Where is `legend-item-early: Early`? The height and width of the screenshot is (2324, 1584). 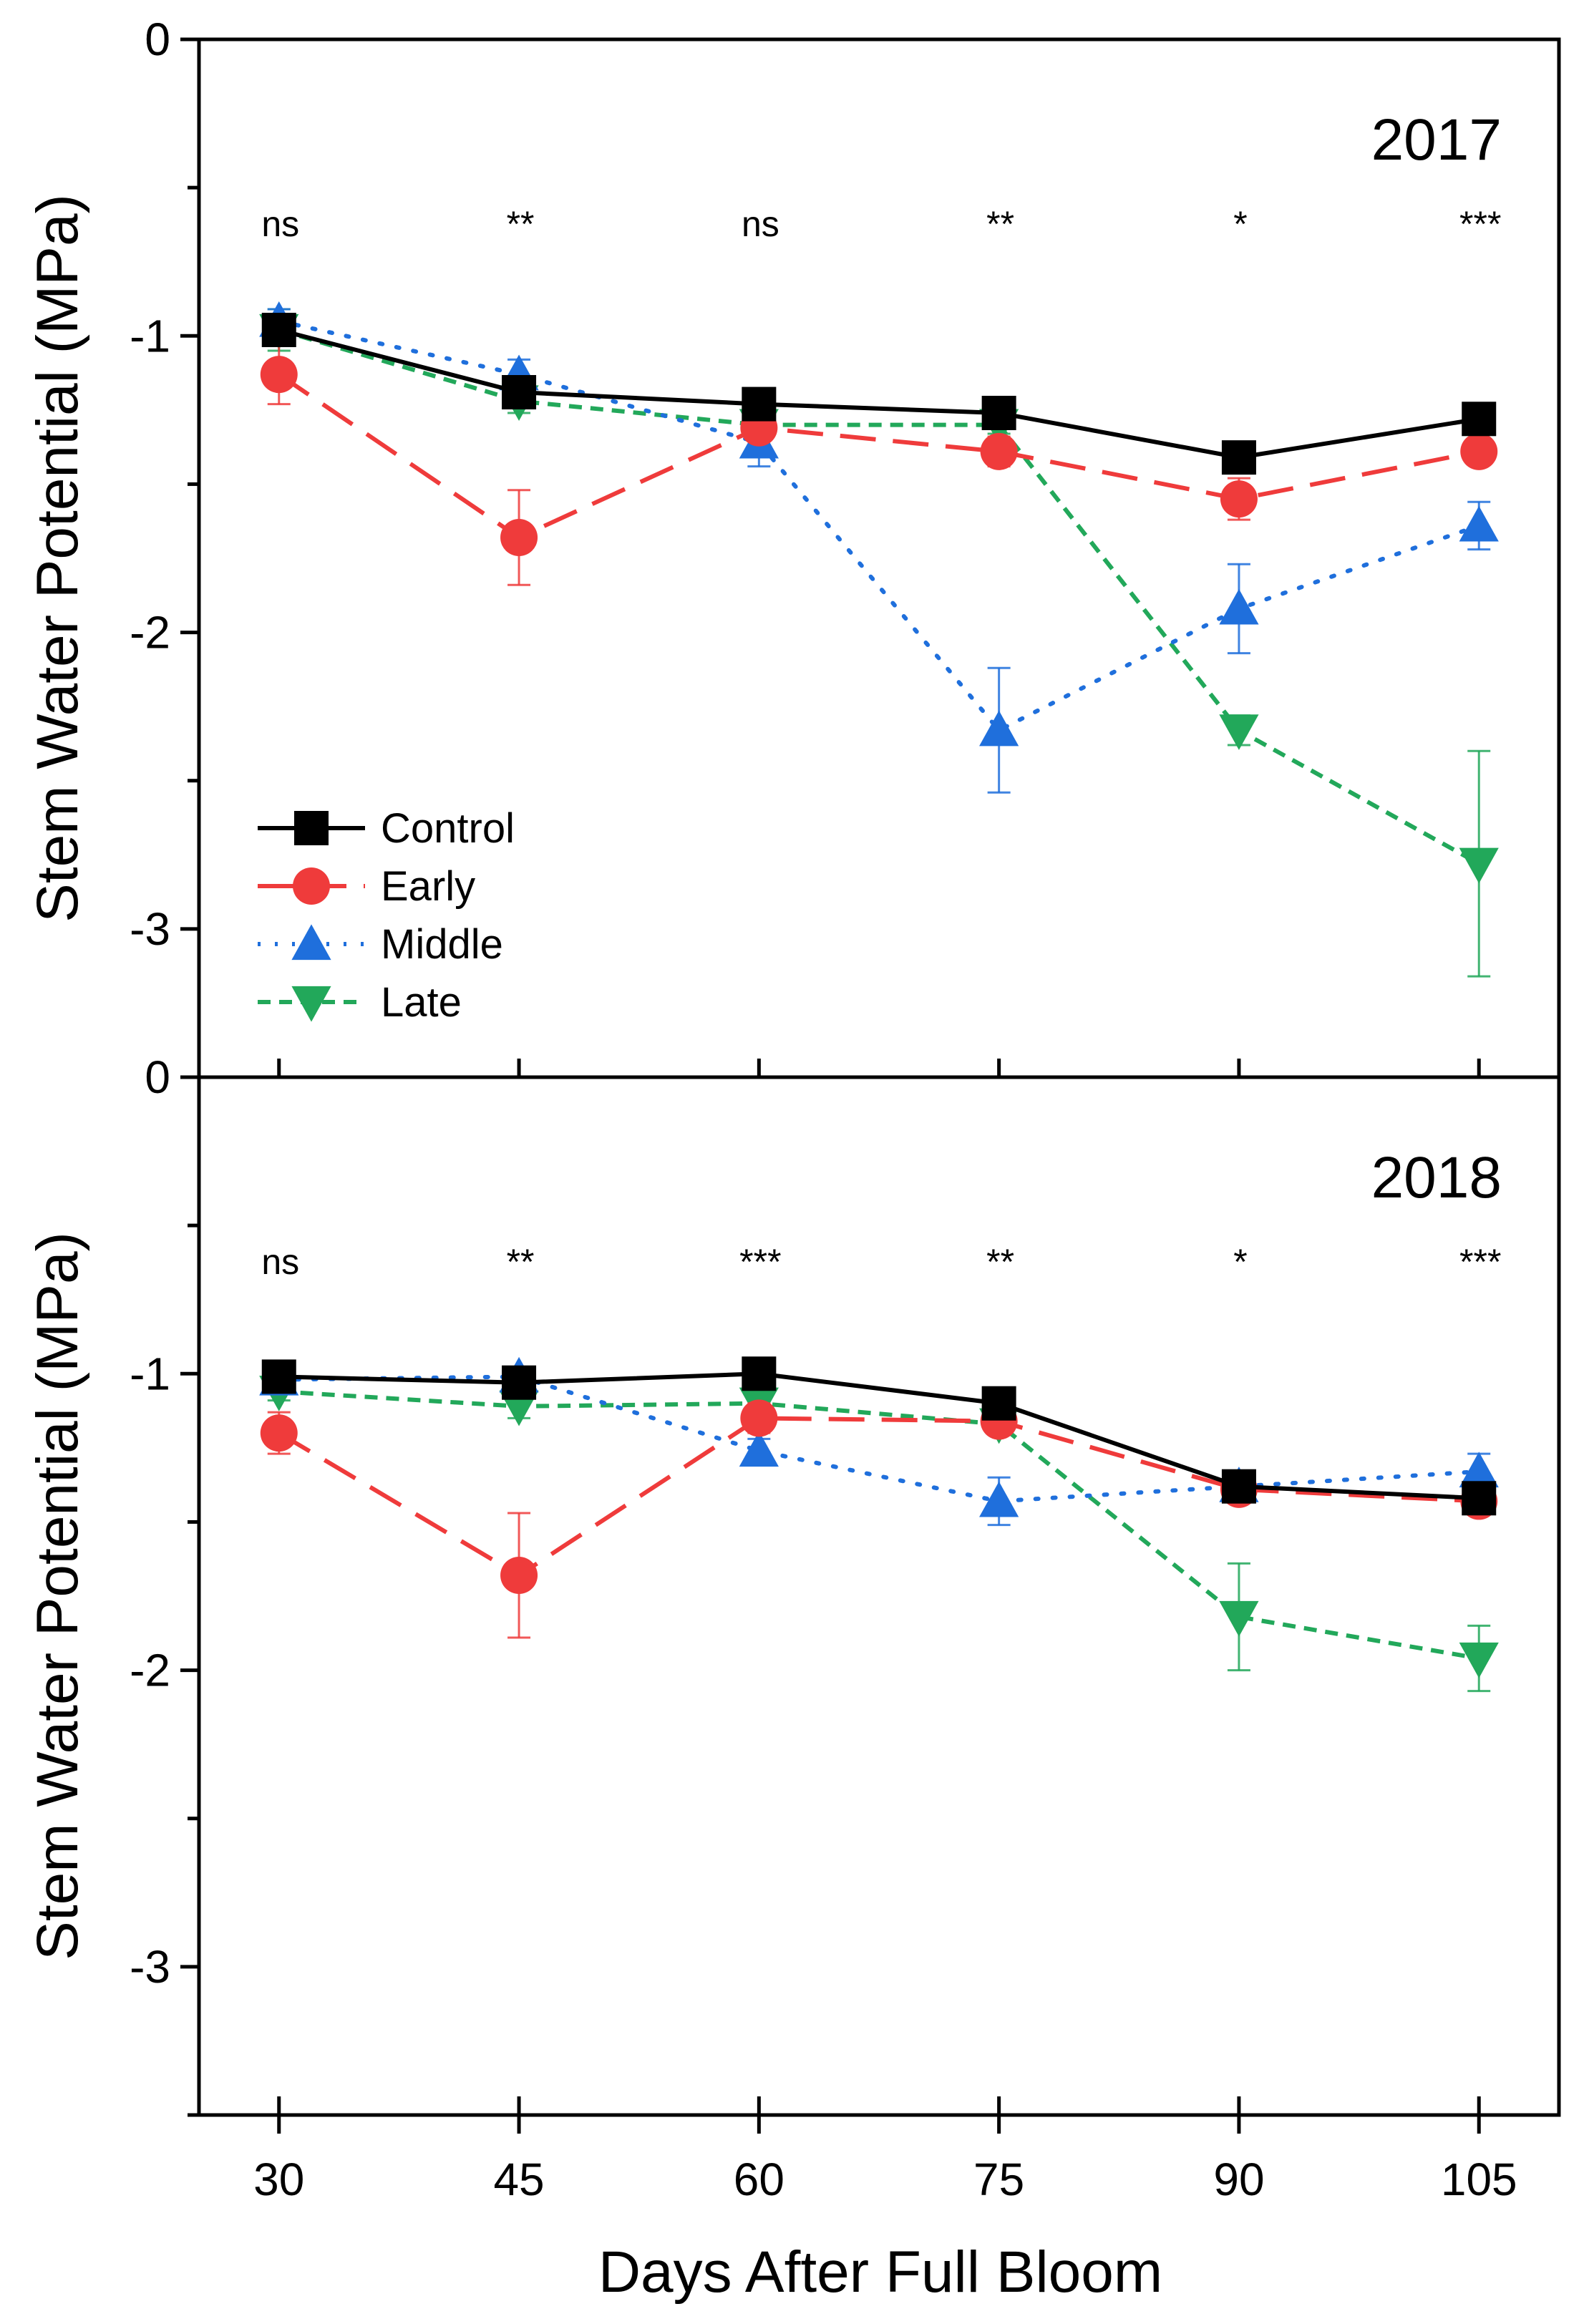
legend-item-early: Early is located at coordinates (366, 886).